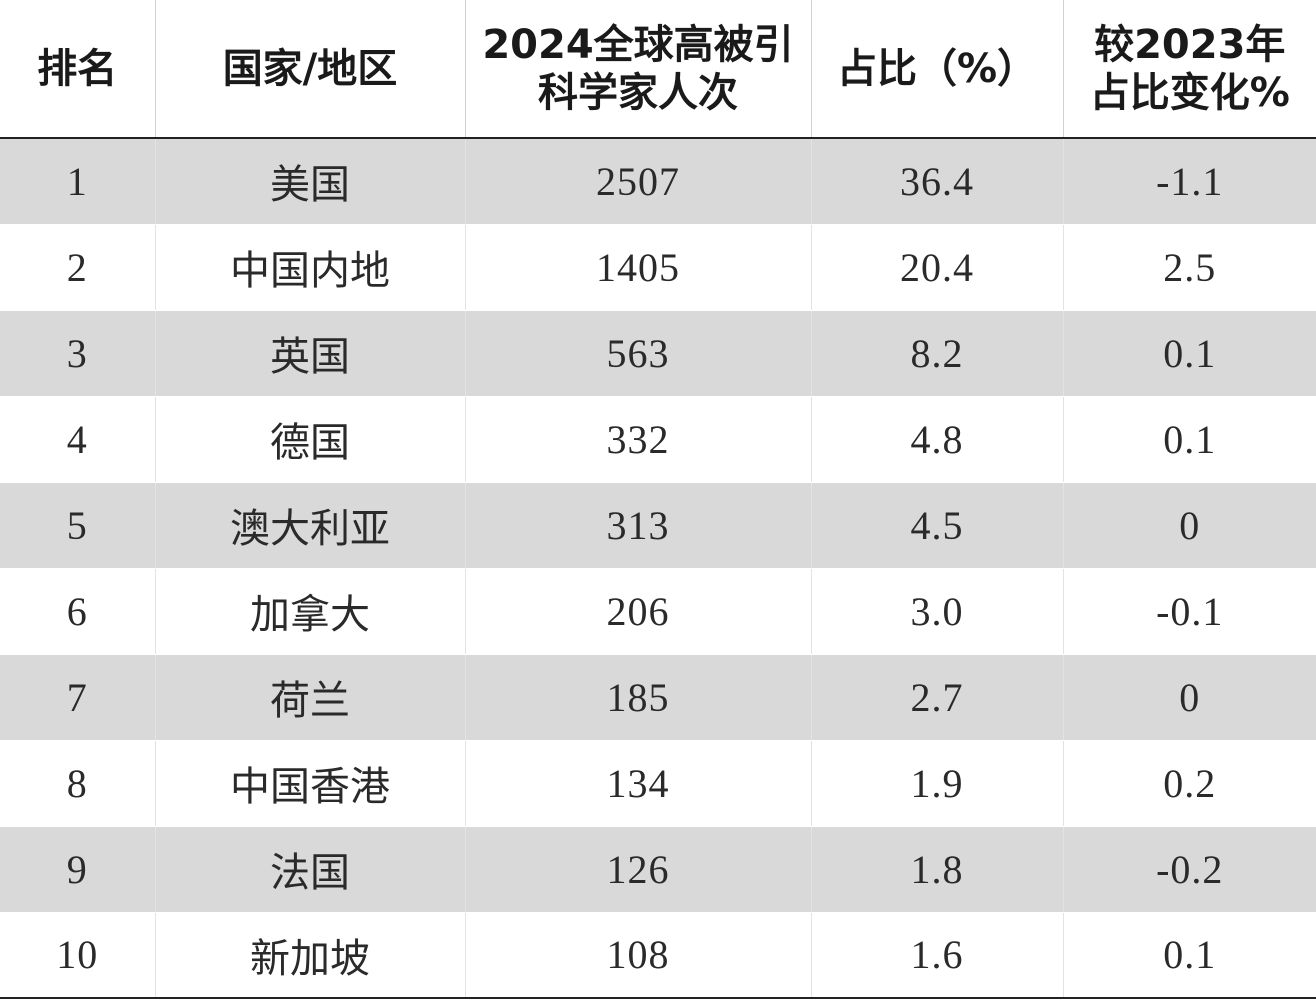 The width and height of the screenshot is (1316, 1000). I want to click on header-rank: 排名, so click(77, 69).